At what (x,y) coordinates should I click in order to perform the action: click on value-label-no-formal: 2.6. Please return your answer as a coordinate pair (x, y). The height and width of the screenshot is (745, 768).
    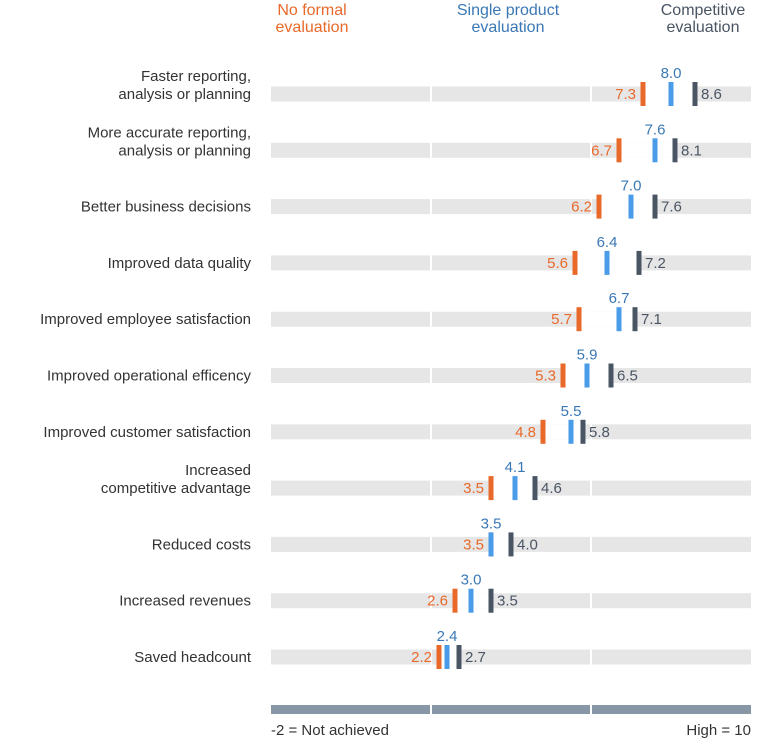
    Looking at the image, I should click on (437, 601).